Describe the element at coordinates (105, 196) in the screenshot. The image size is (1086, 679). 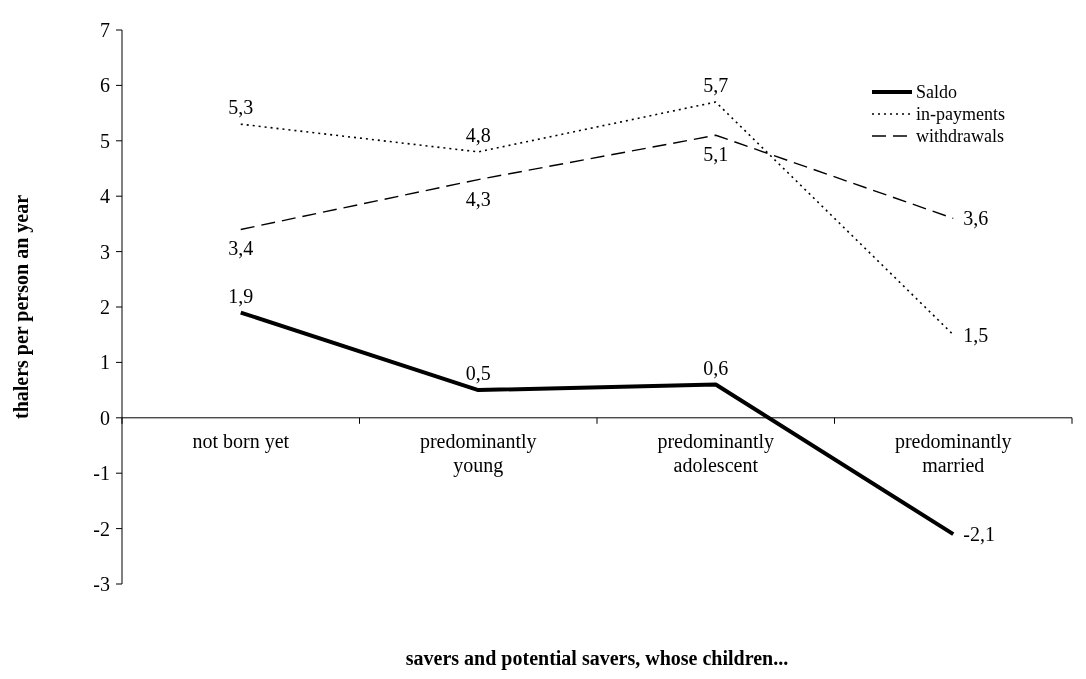
I see `y-tick-label: 4` at that location.